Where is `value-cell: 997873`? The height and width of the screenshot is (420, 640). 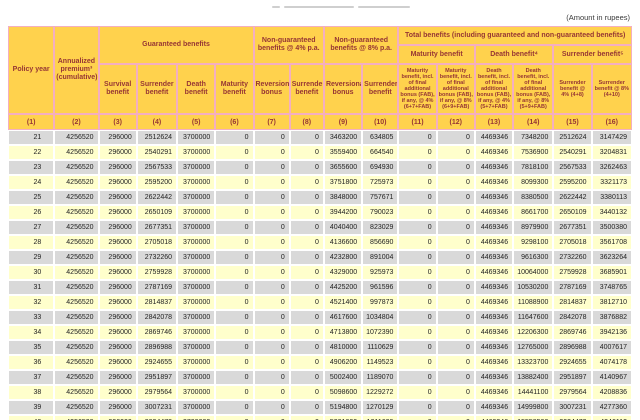
value-cell: 997873 is located at coordinates (380, 302).